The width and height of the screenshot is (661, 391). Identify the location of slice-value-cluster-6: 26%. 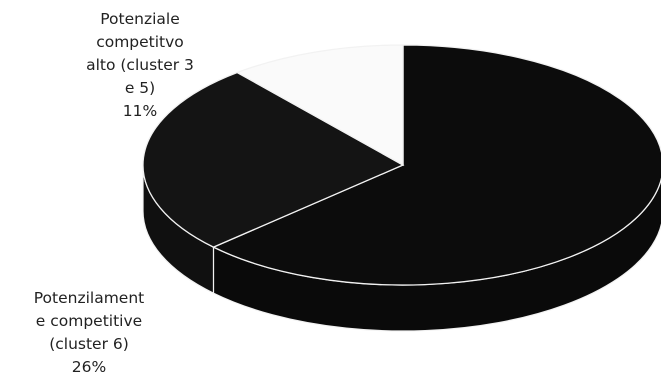
(89, 367).